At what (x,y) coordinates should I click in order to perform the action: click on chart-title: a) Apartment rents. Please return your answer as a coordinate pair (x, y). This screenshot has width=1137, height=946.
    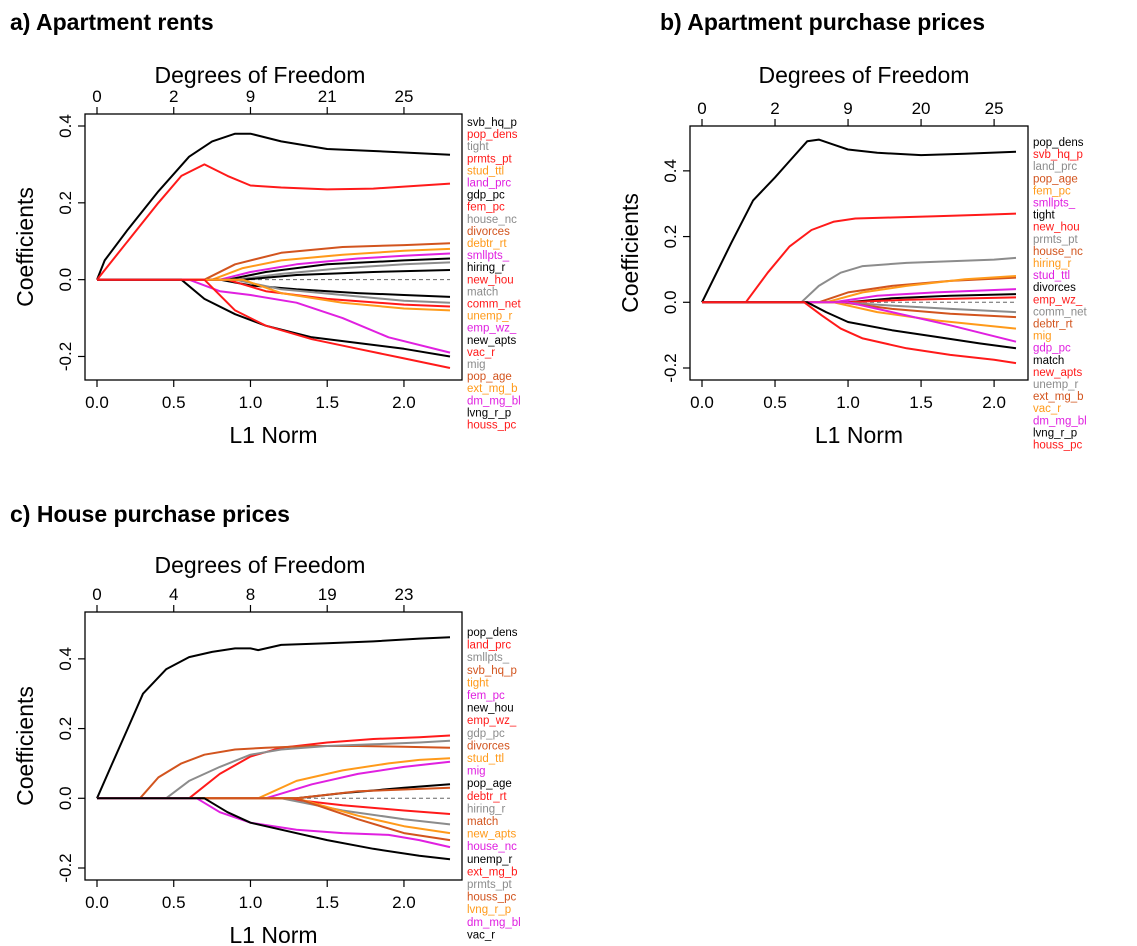
    Looking at the image, I should click on (112, 22).